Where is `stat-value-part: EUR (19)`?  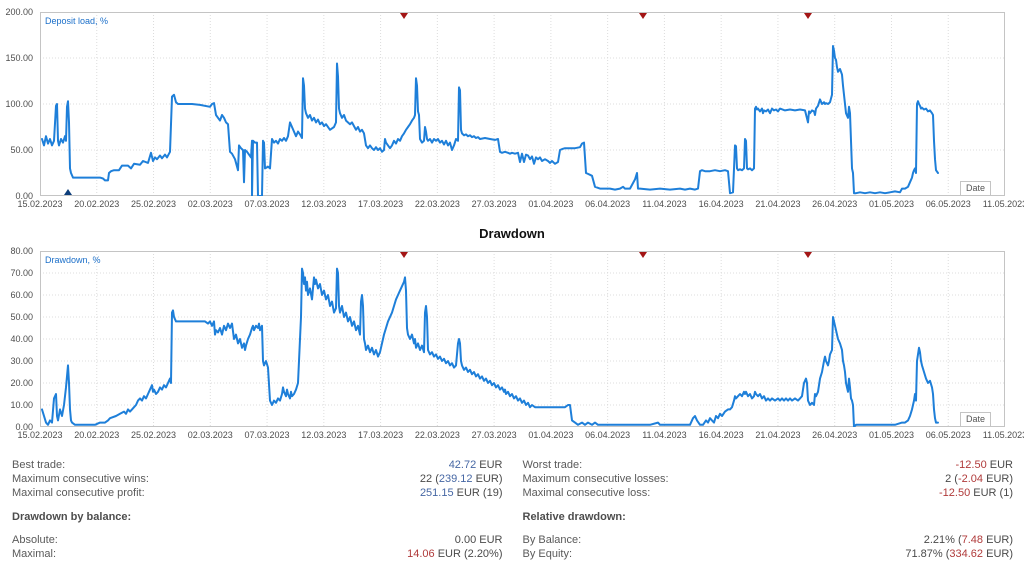
stat-value-part: EUR (19) is located at coordinates (478, 493).